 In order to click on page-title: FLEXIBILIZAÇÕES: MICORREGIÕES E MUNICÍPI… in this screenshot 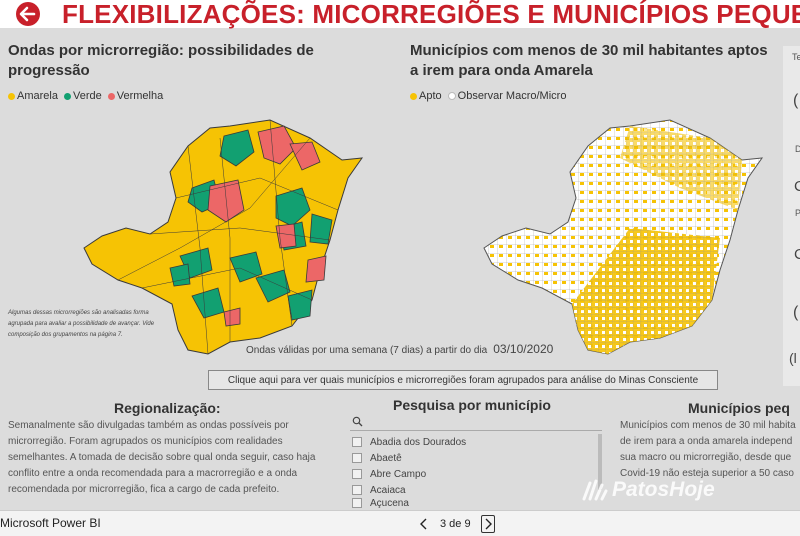, I will do `click(431, 14)`.